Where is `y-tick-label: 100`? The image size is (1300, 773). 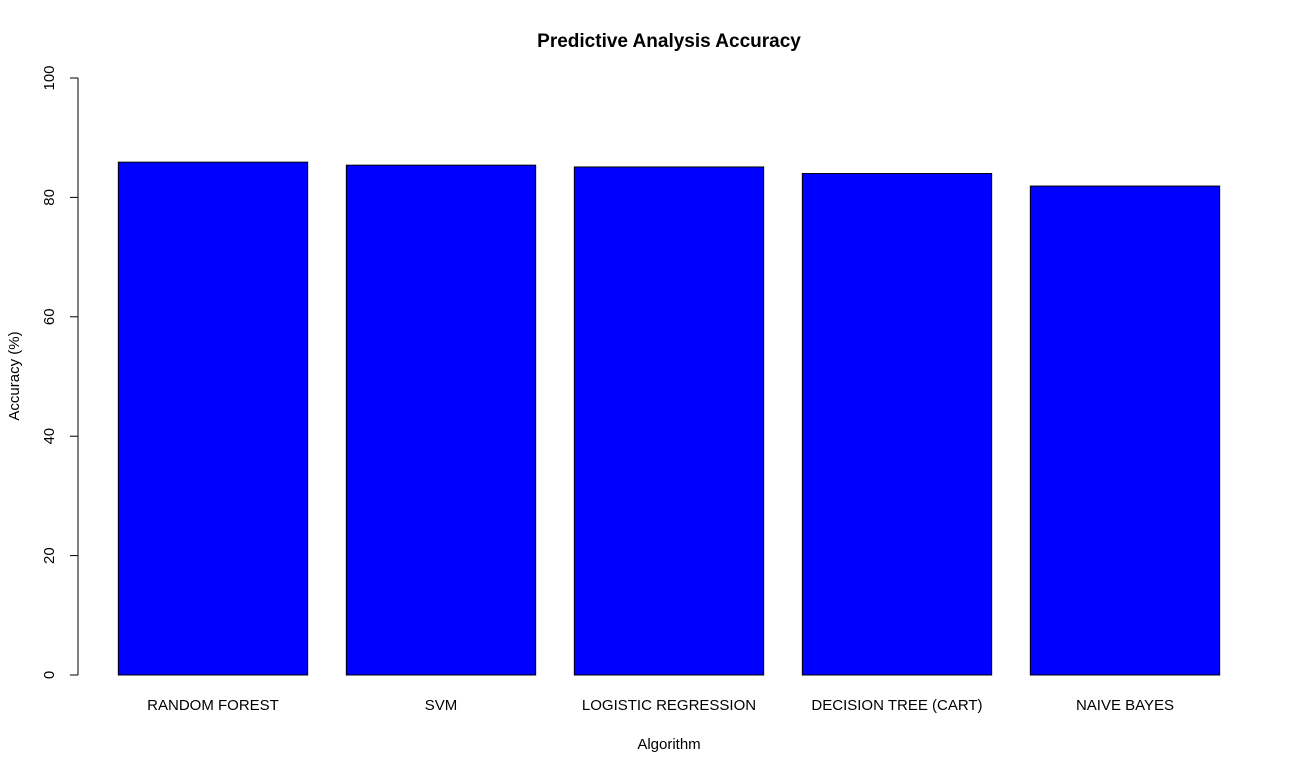
y-tick-label: 100 is located at coordinates (49, 77).